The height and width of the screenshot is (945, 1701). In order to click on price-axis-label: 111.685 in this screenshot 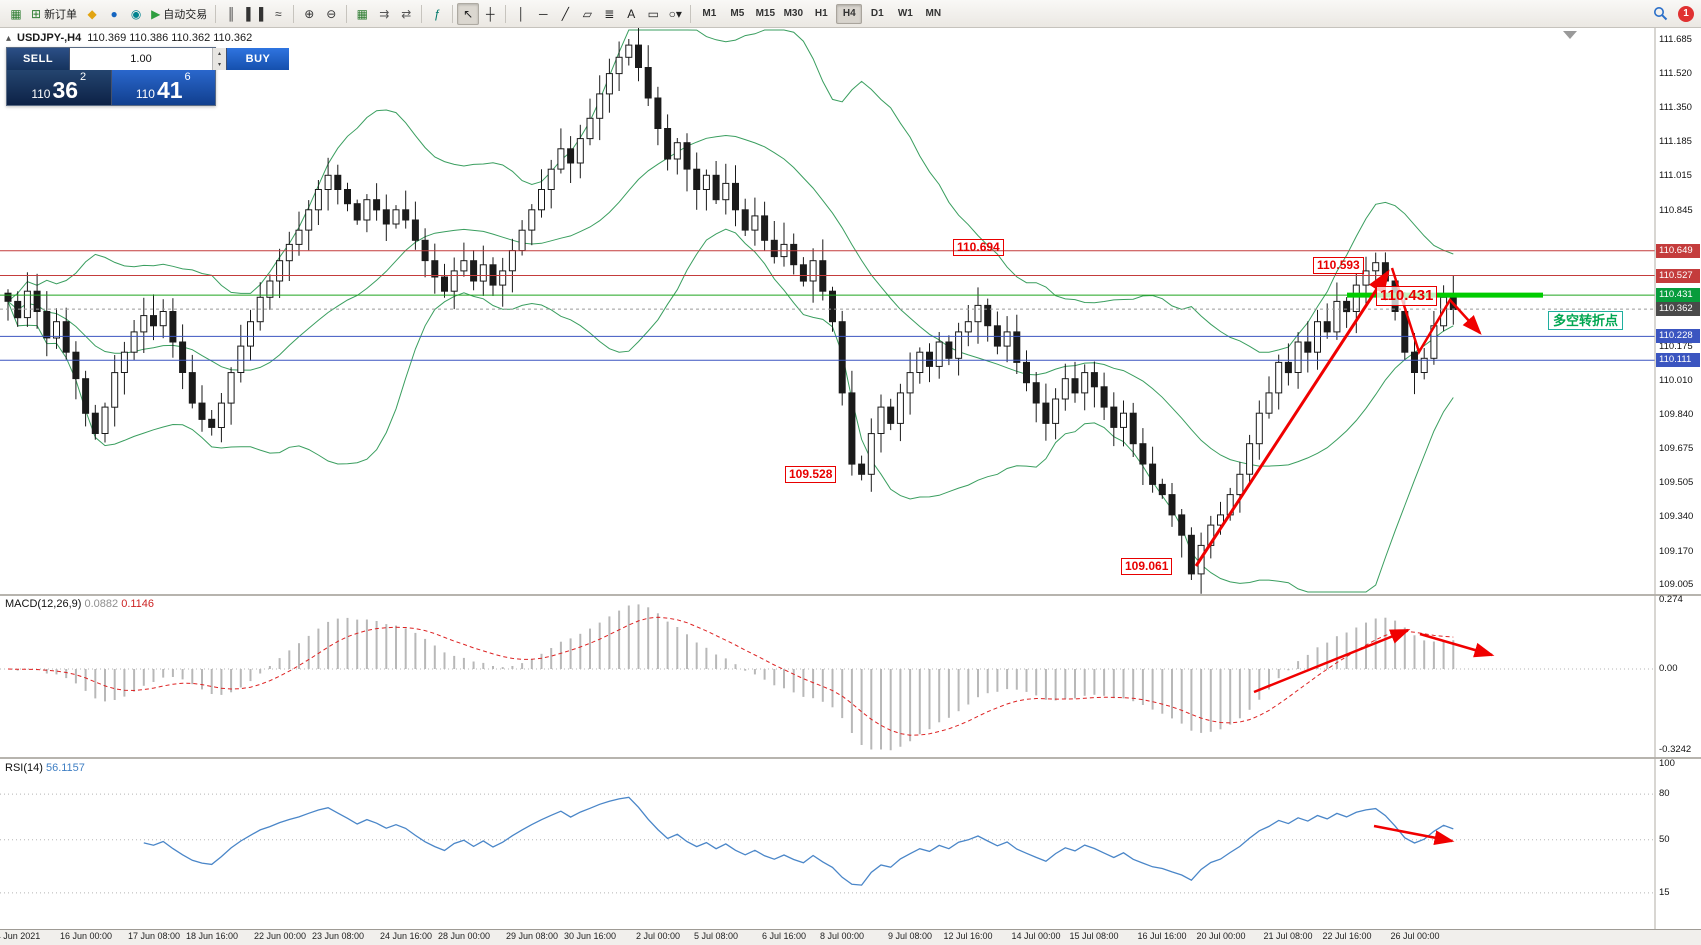, I will do `click(1675, 39)`.